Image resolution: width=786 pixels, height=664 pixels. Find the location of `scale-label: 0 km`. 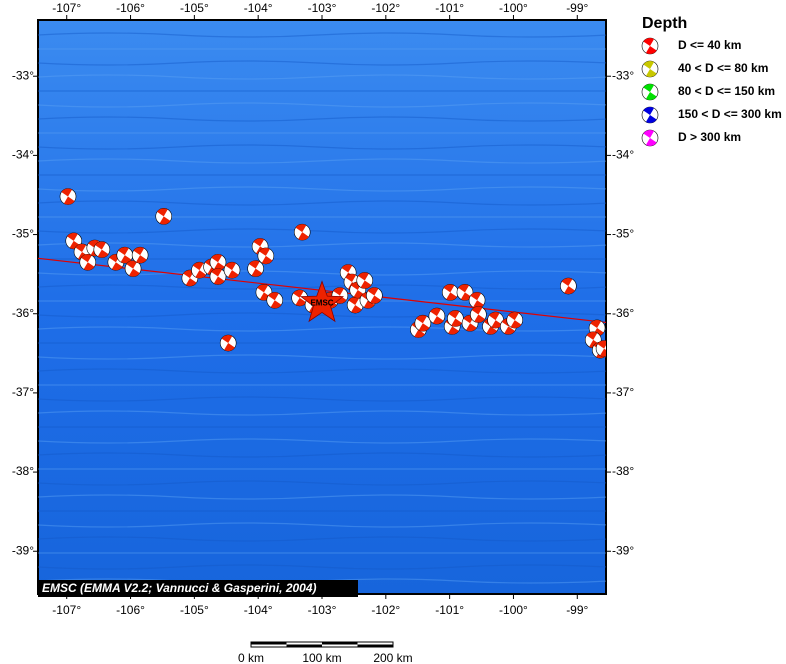

scale-label: 0 km is located at coordinates (251, 657).